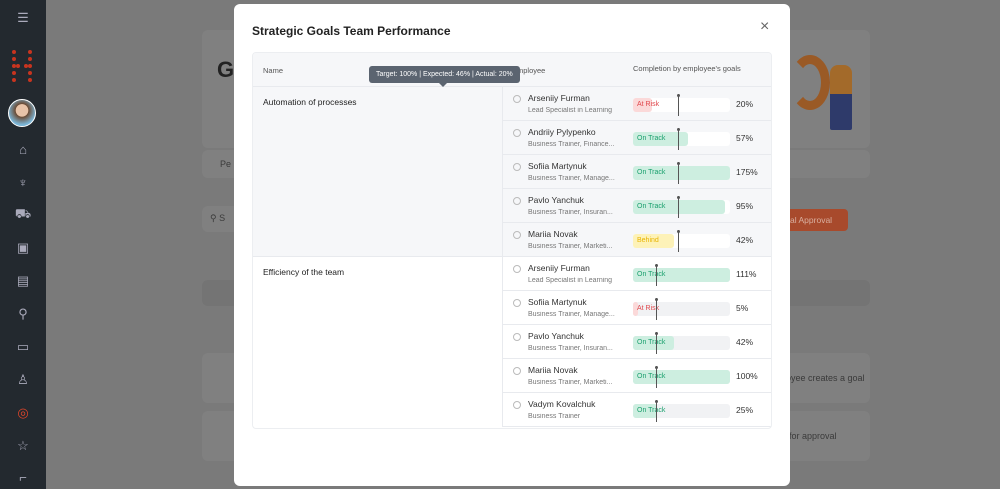 This screenshot has width=1000, height=489. Describe the element at coordinates (22, 66) in the screenshot. I see `logo` at that location.